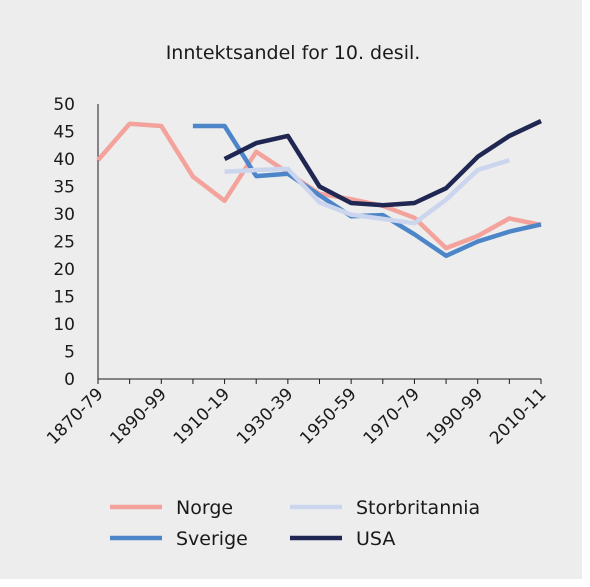 The height and width of the screenshot is (587, 590). I want to click on series-line-sverige, so click(367, 191).